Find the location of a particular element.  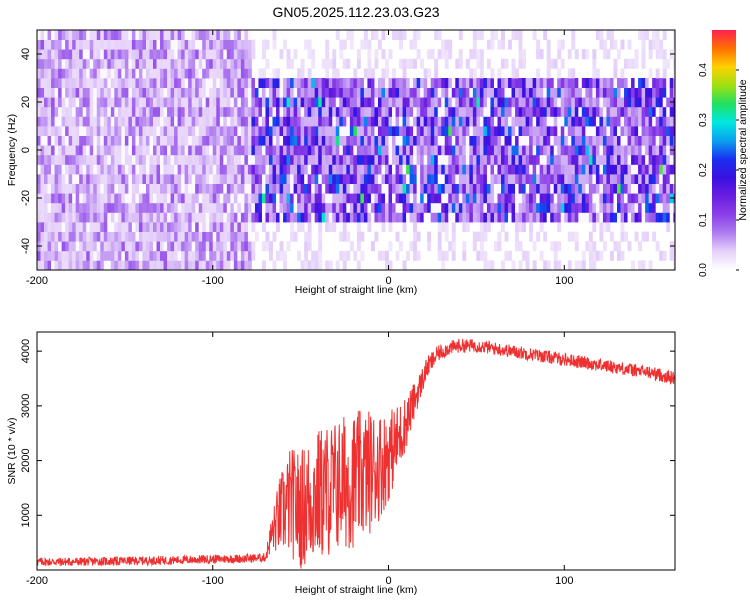

y-tick-label: 40 is located at coordinates (26, 54).